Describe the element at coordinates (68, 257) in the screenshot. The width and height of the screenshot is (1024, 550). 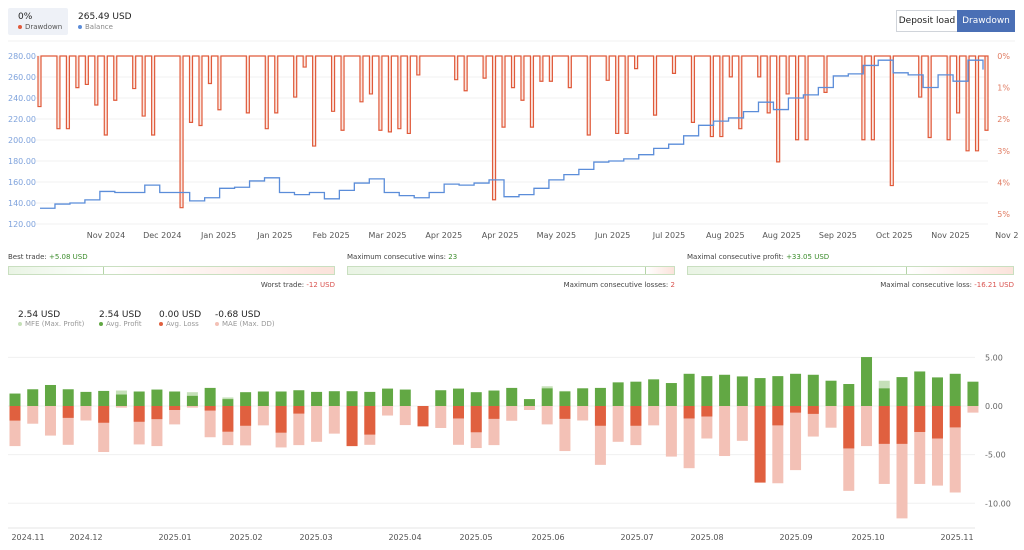
I see `best-trade-value: +5.08 USD` at that location.